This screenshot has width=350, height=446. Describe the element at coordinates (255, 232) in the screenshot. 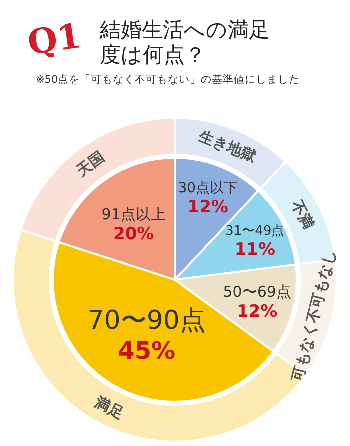

I see `slice-label: 31〜49点` at that location.